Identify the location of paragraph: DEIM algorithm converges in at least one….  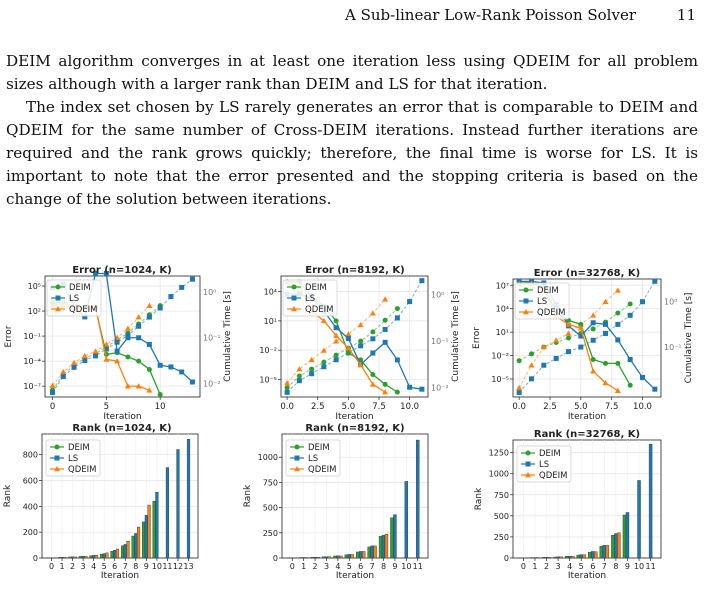
(352, 72).